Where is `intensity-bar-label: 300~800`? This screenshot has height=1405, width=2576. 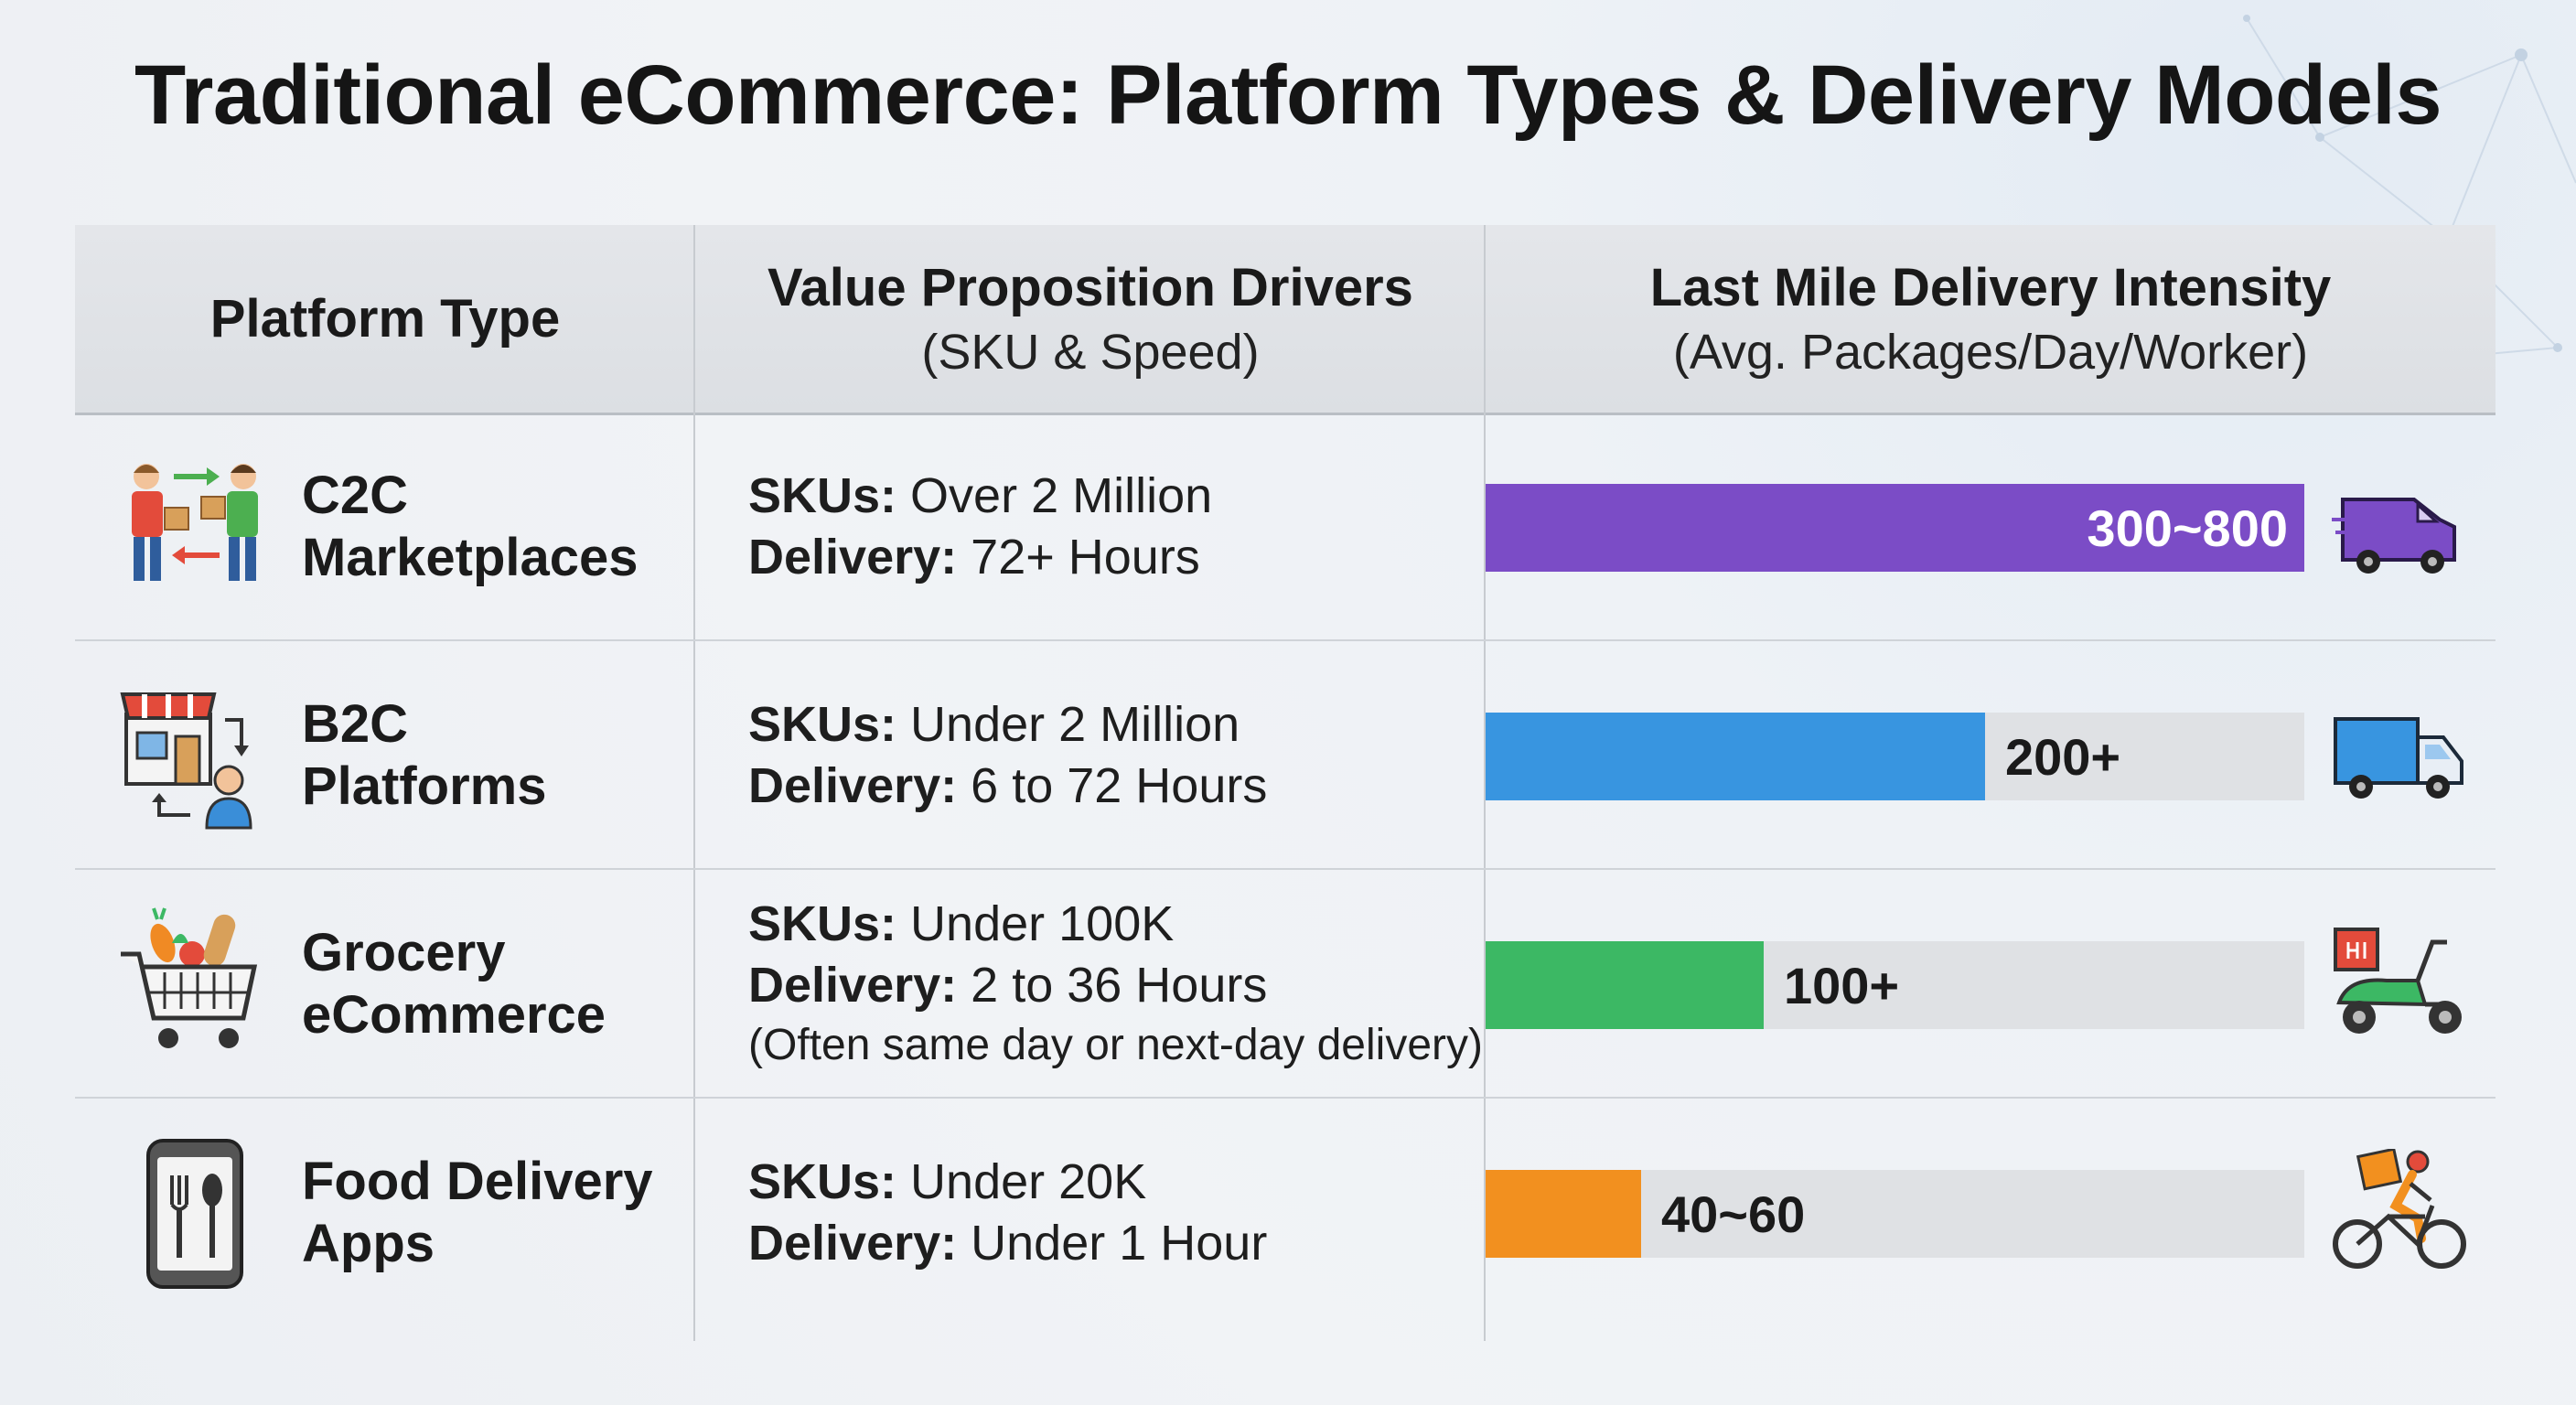
intensity-bar-label: 300~800 is located at coordinates (2187, 528).